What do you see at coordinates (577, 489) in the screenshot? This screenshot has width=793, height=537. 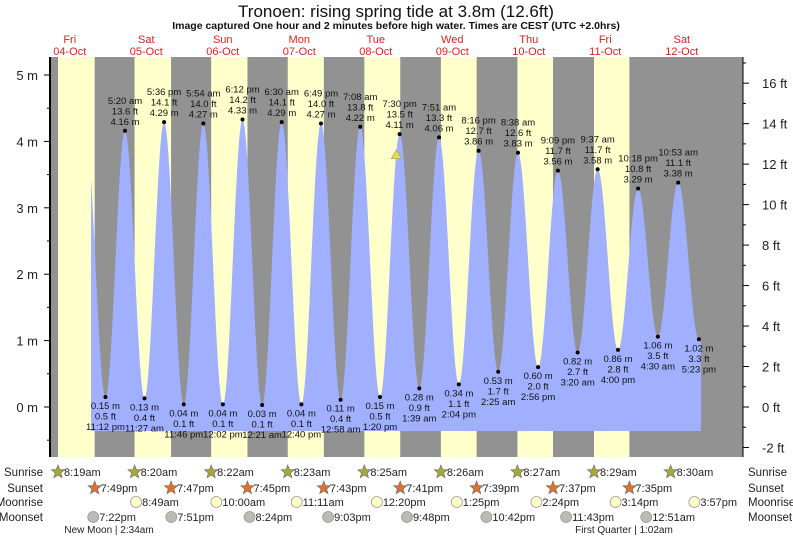 I see `sunset-time: 7:37pm` at bounding box center [577, 489].